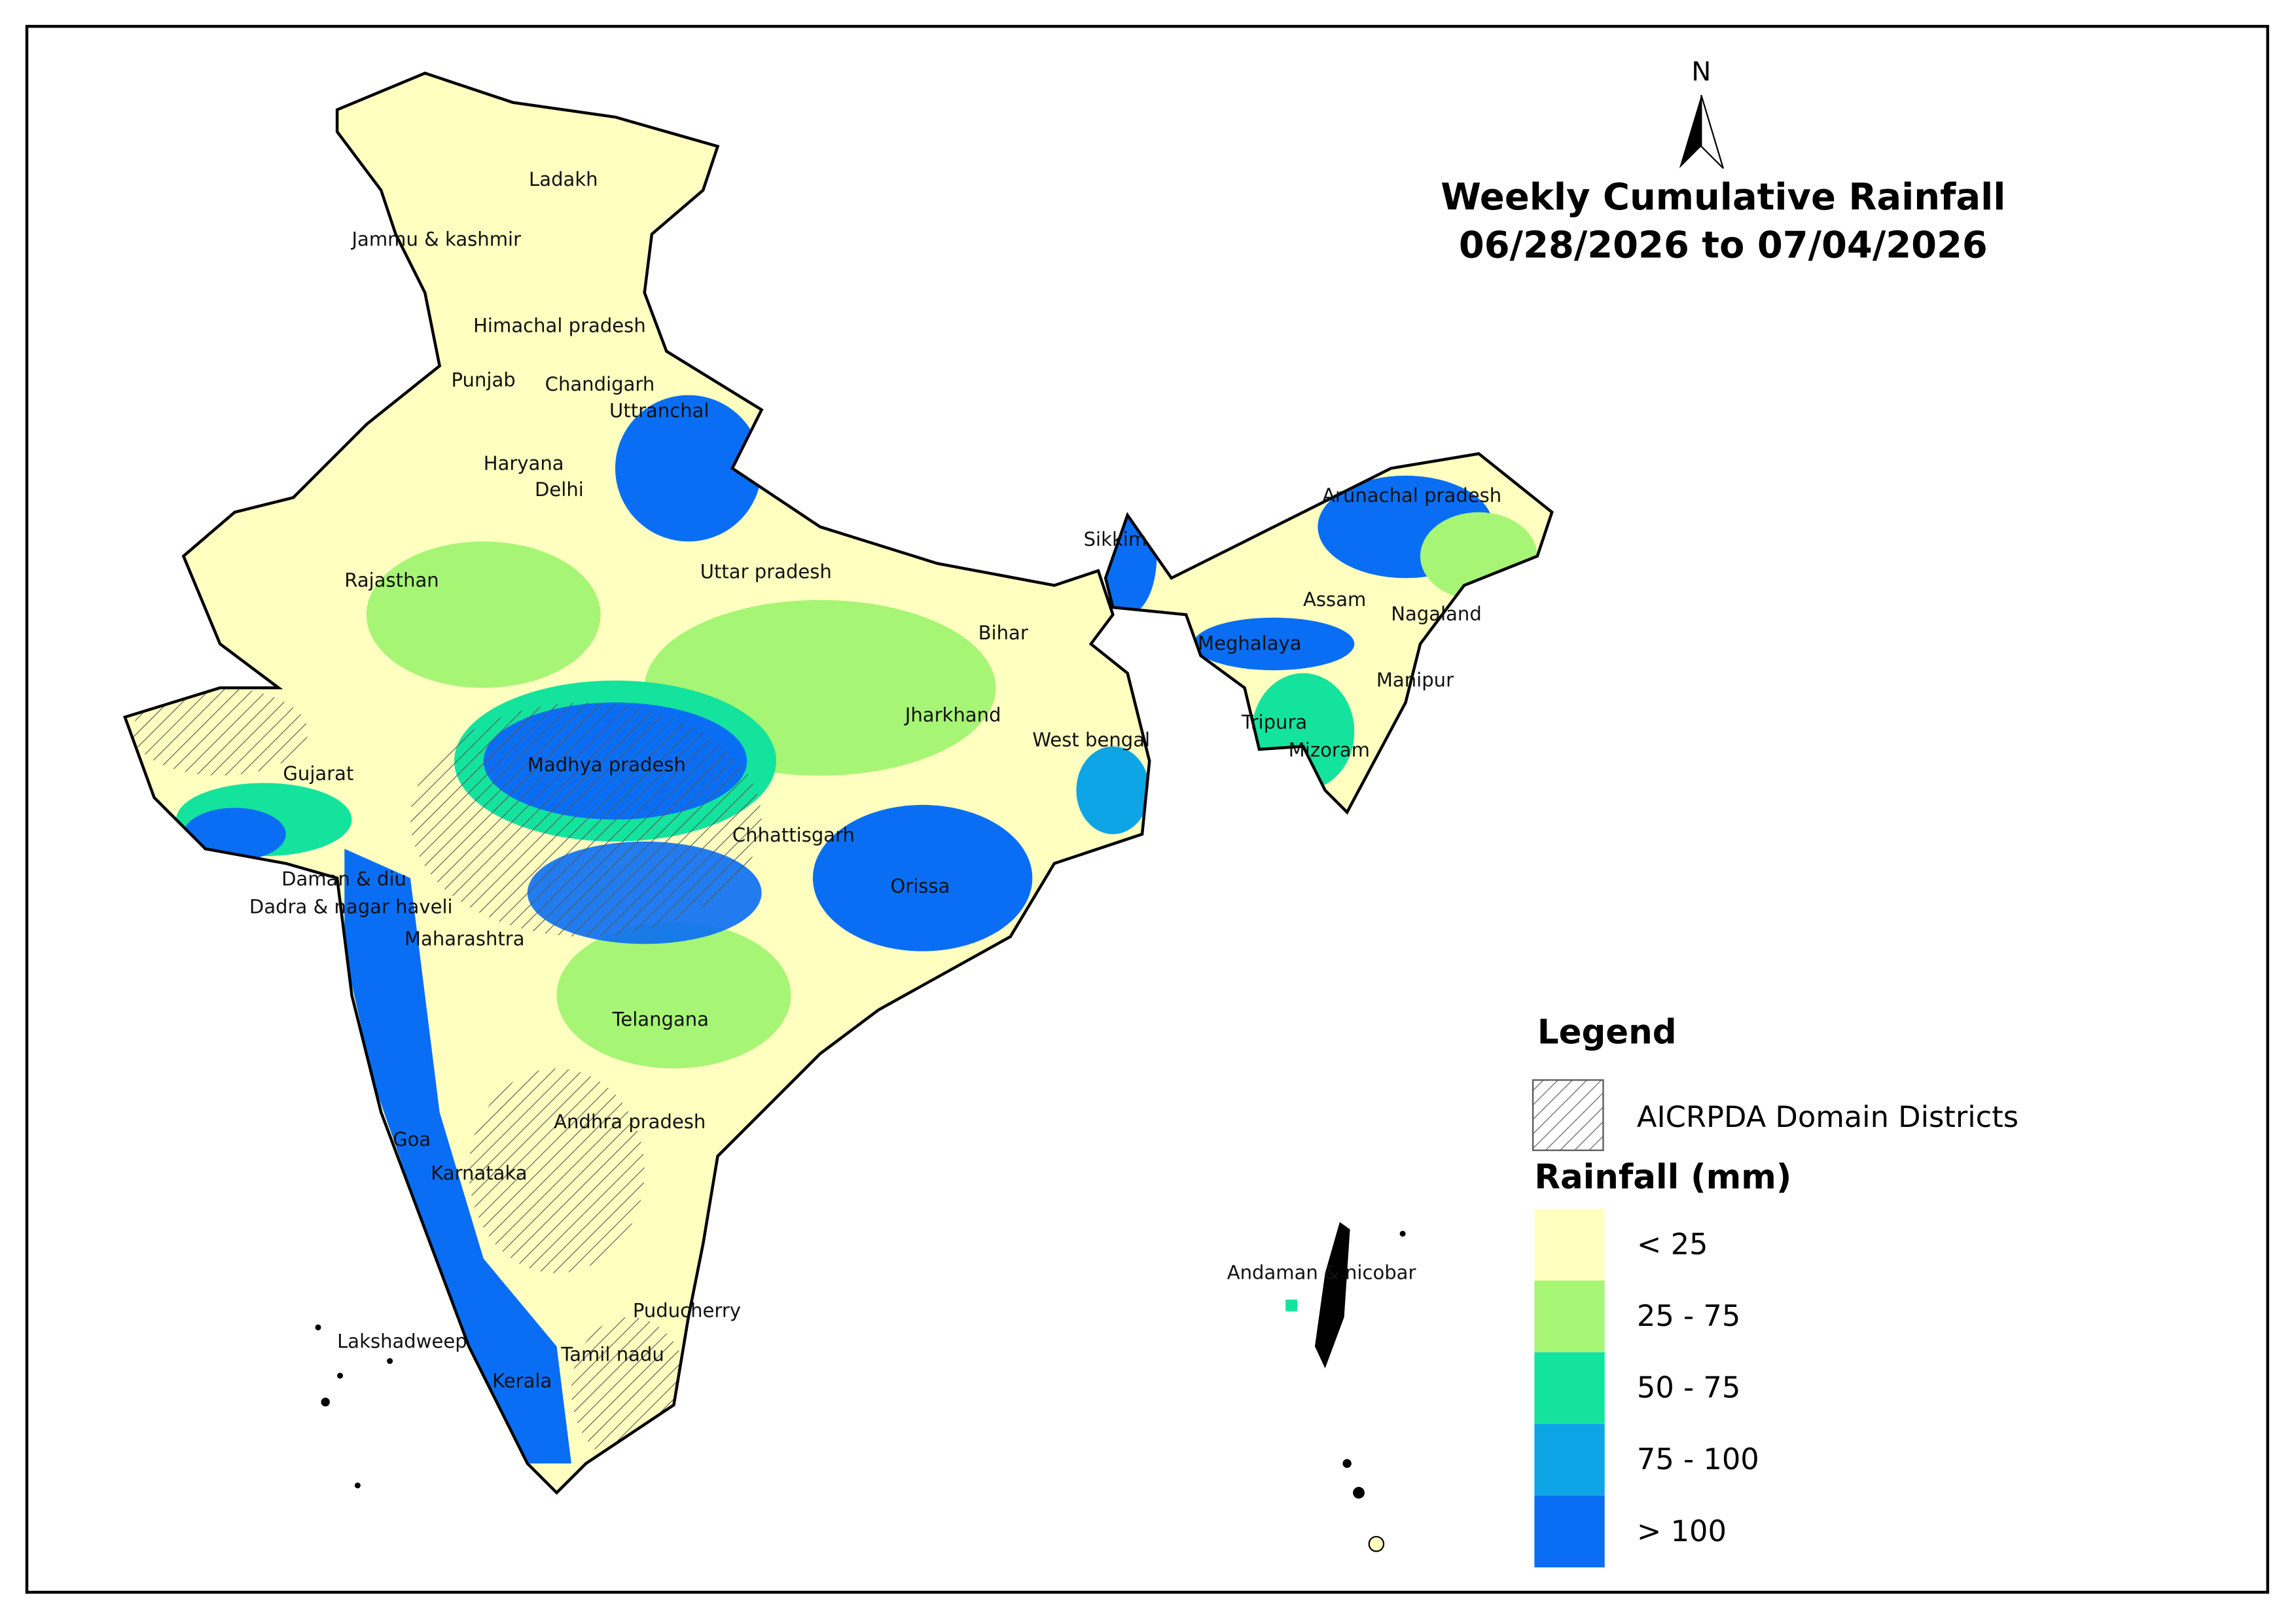 The width and height of the screenshot is (2296, 1623). What do you see at coordinates (1091, 740) in the screenshot?
I see `region-label: West bengal` at bounding box center [1091, 740].